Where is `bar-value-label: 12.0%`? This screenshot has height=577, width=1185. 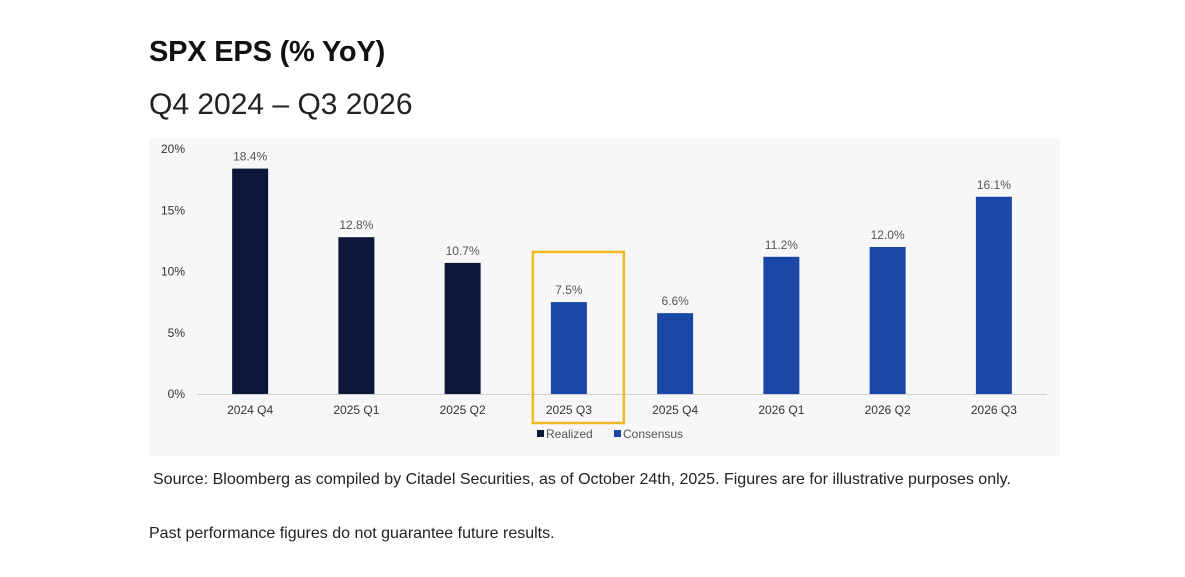
bar-value-label: 12.0% is located at coordinates (888, 235).